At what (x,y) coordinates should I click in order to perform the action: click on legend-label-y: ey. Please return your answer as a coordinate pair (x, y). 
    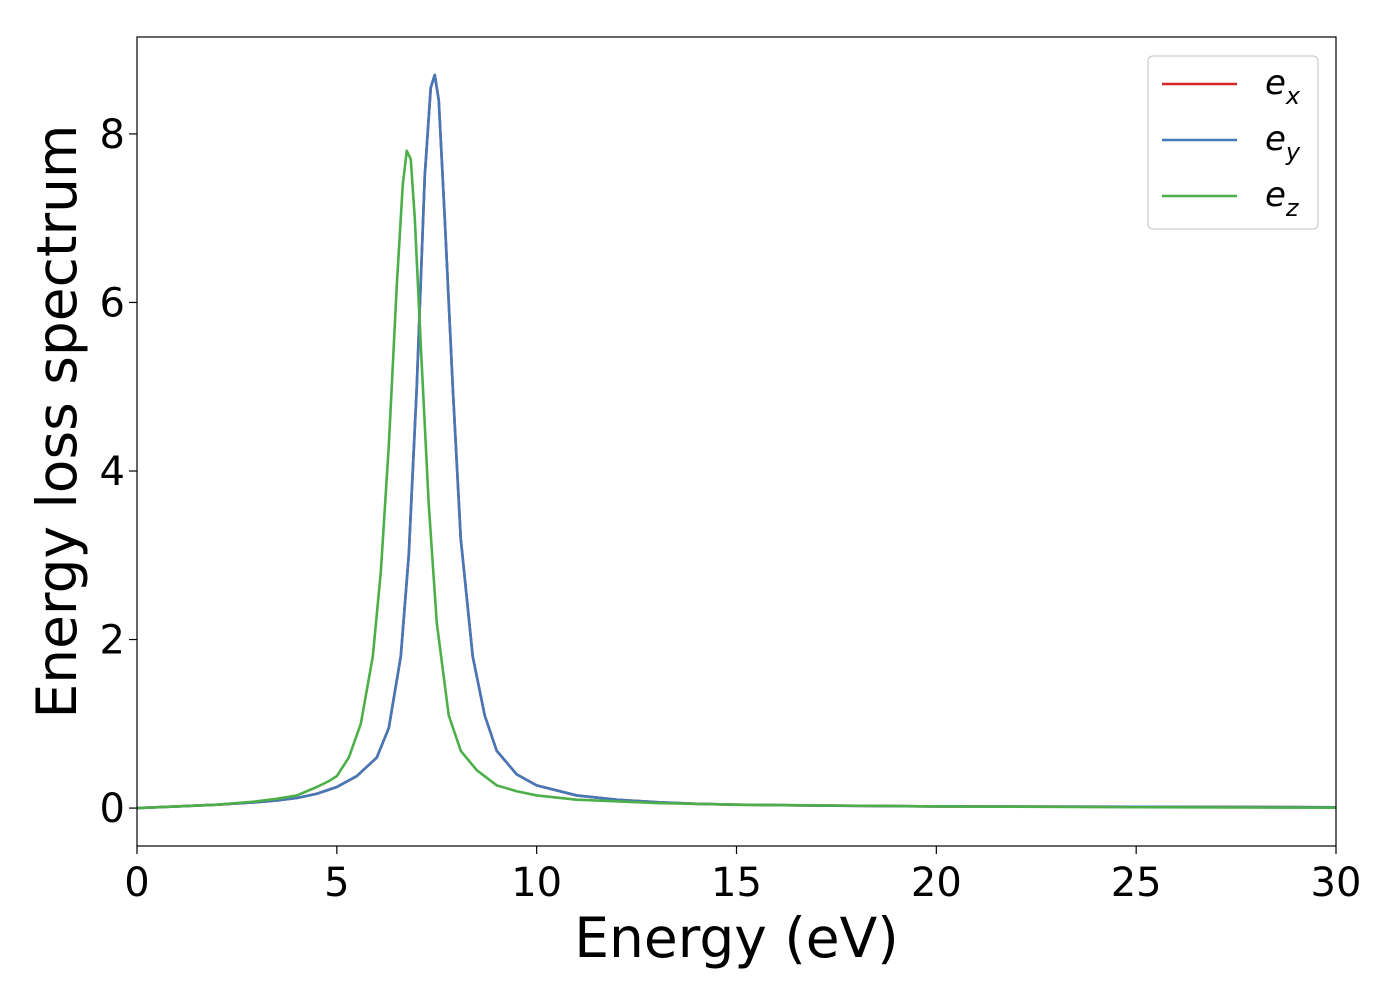
    Looking at the image, I should click on (1283, 142).